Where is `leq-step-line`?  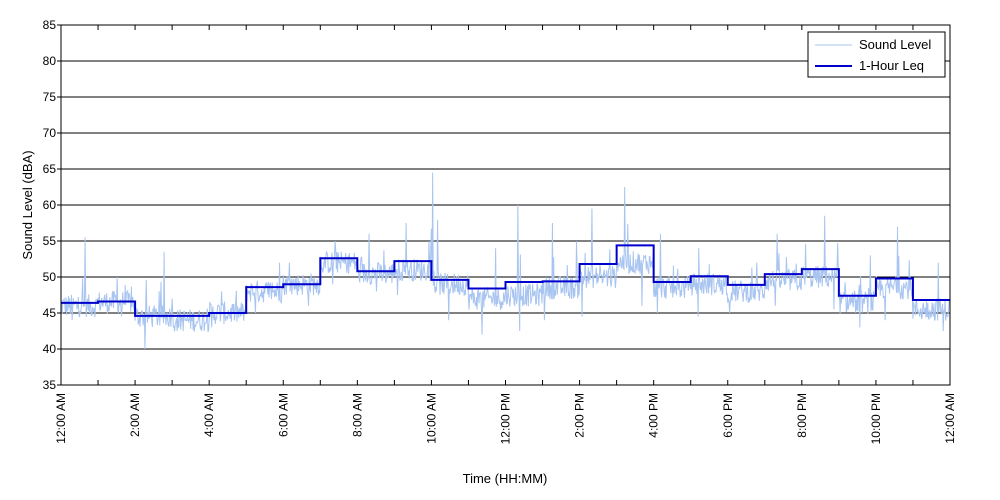 leq-step-line is located at coordinates (505, 280).